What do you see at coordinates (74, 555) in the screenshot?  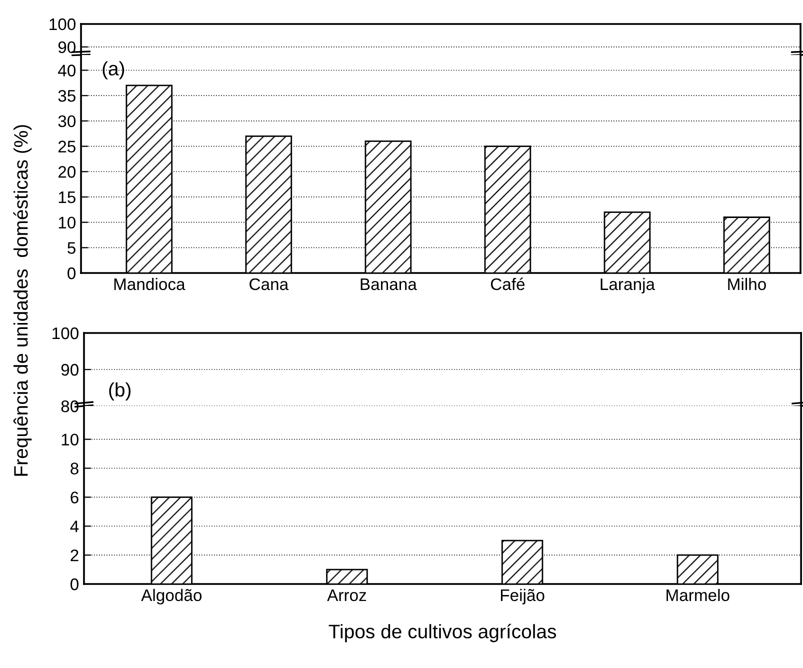 I see `y-tick-label: 2` at bounding box center [74, 555].